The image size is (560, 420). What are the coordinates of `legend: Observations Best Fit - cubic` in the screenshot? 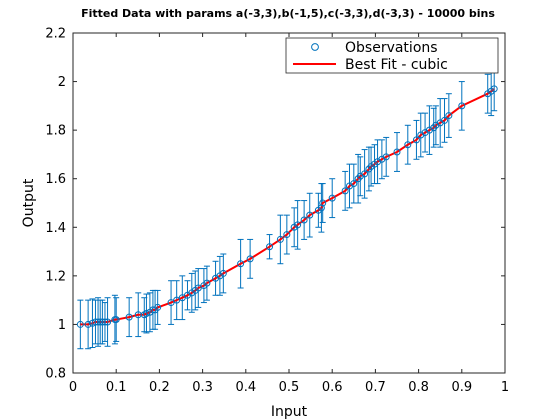 It's located at (392, 55).